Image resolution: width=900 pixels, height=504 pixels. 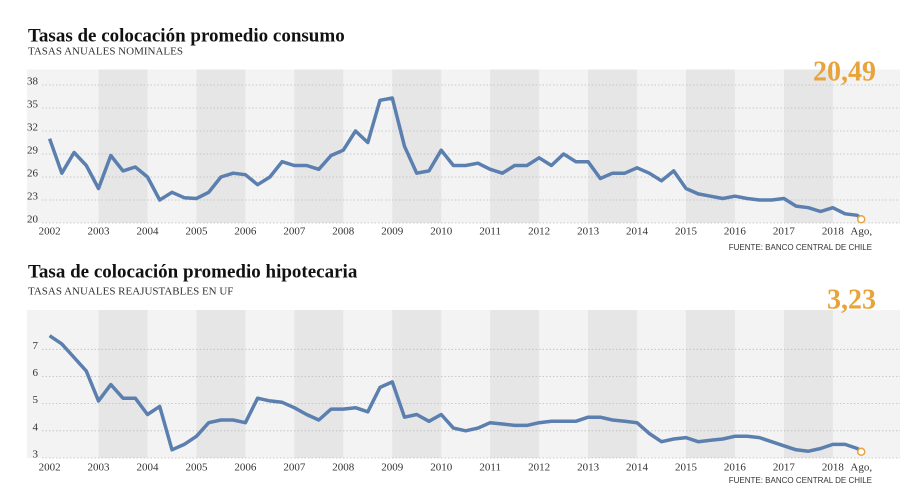 I want to click on end-value-label: 3,23, so click(x=851, y=299).